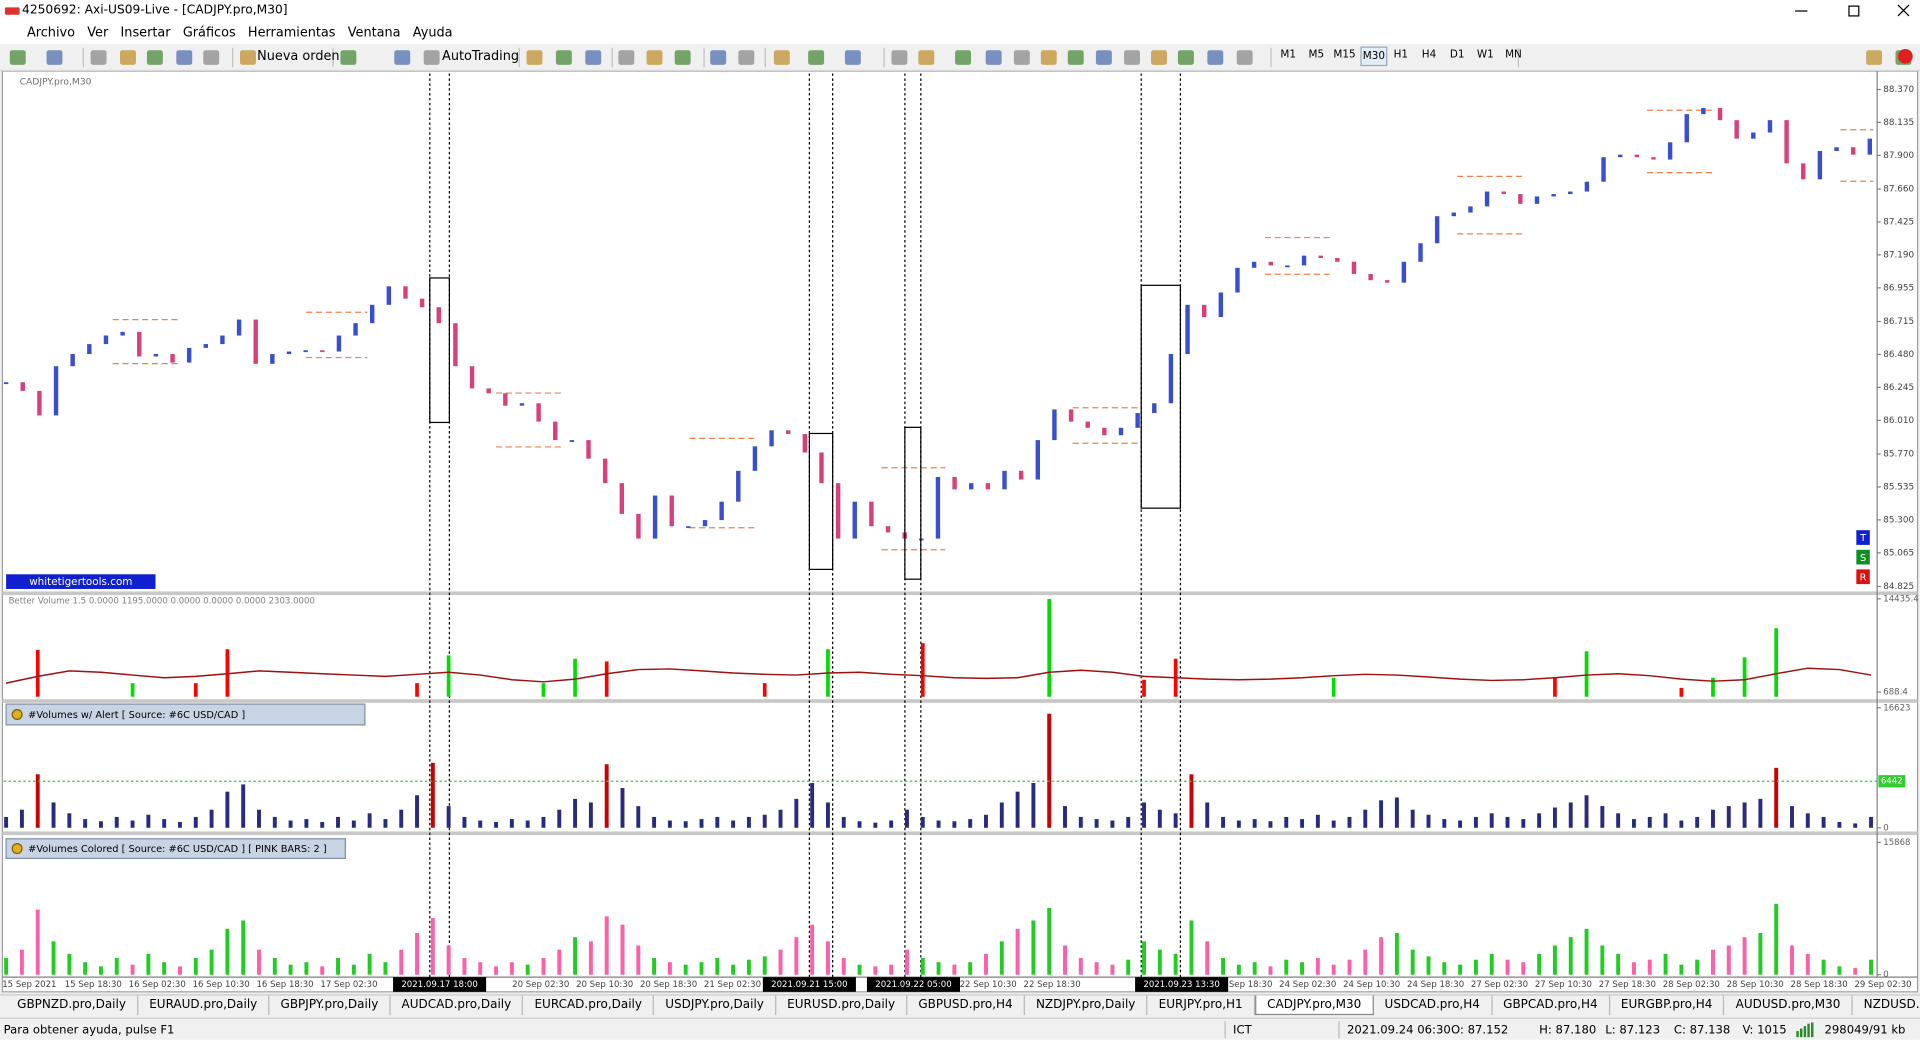  I want to click on chart-tab: AUDUSD.pro,M30, so click(1789, 1005).